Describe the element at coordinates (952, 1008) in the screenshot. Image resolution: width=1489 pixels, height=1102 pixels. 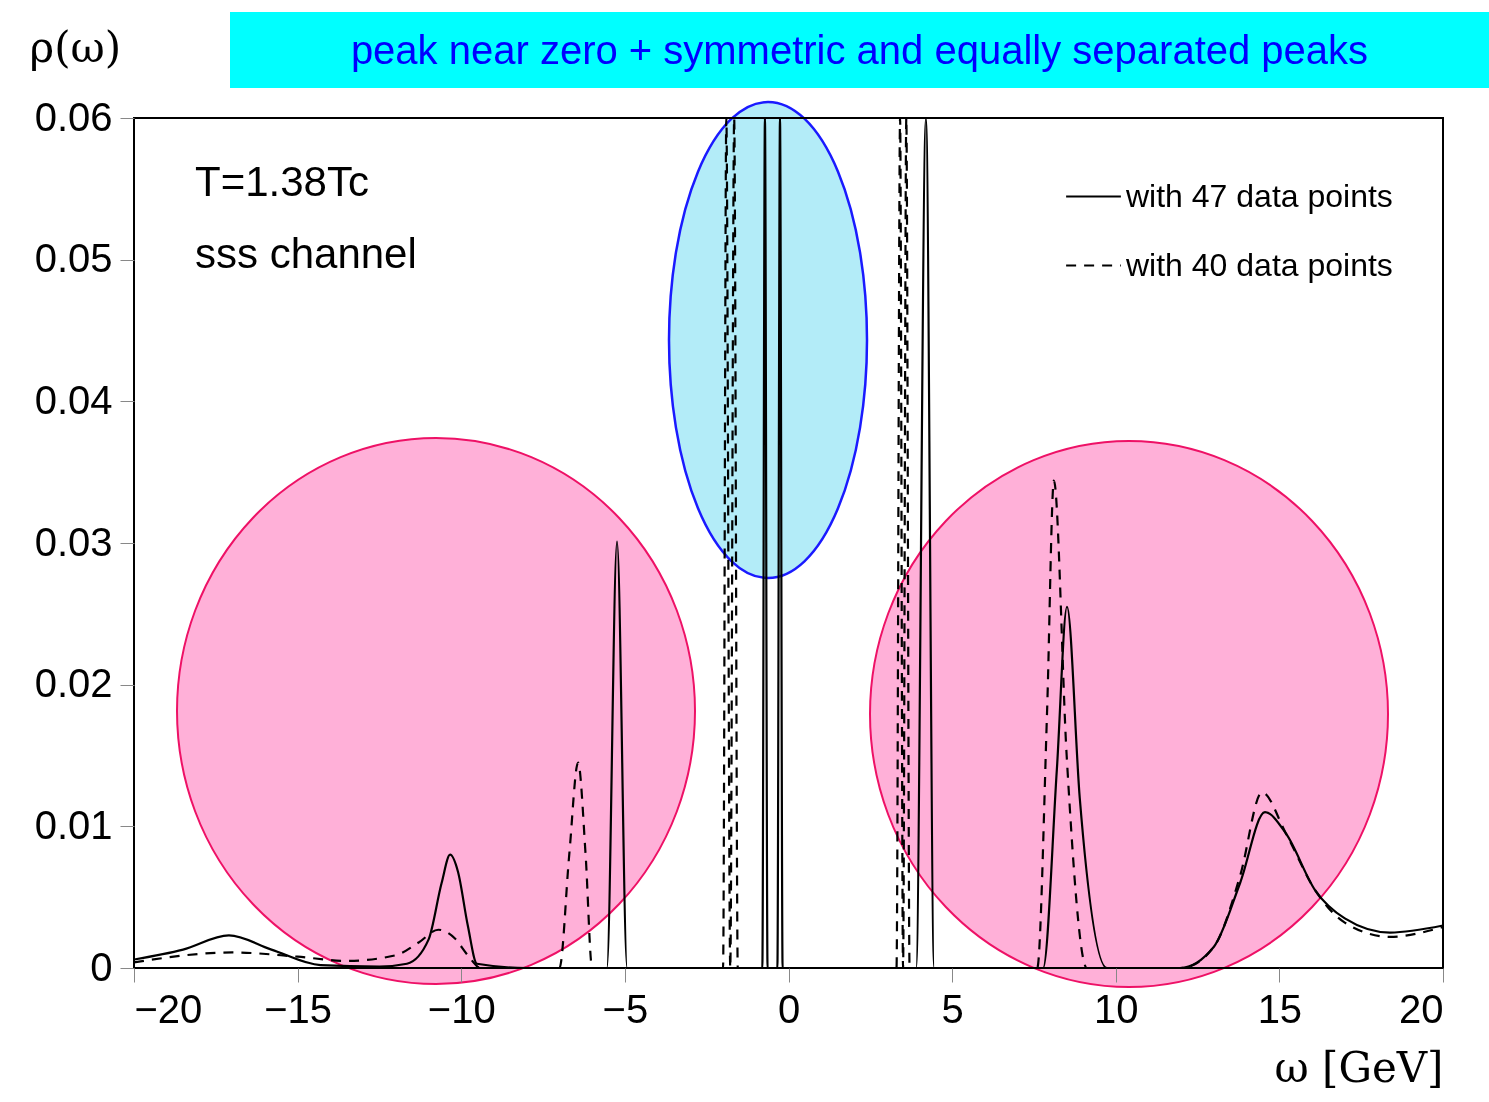
I see `x-tick-label: 5` at that location.